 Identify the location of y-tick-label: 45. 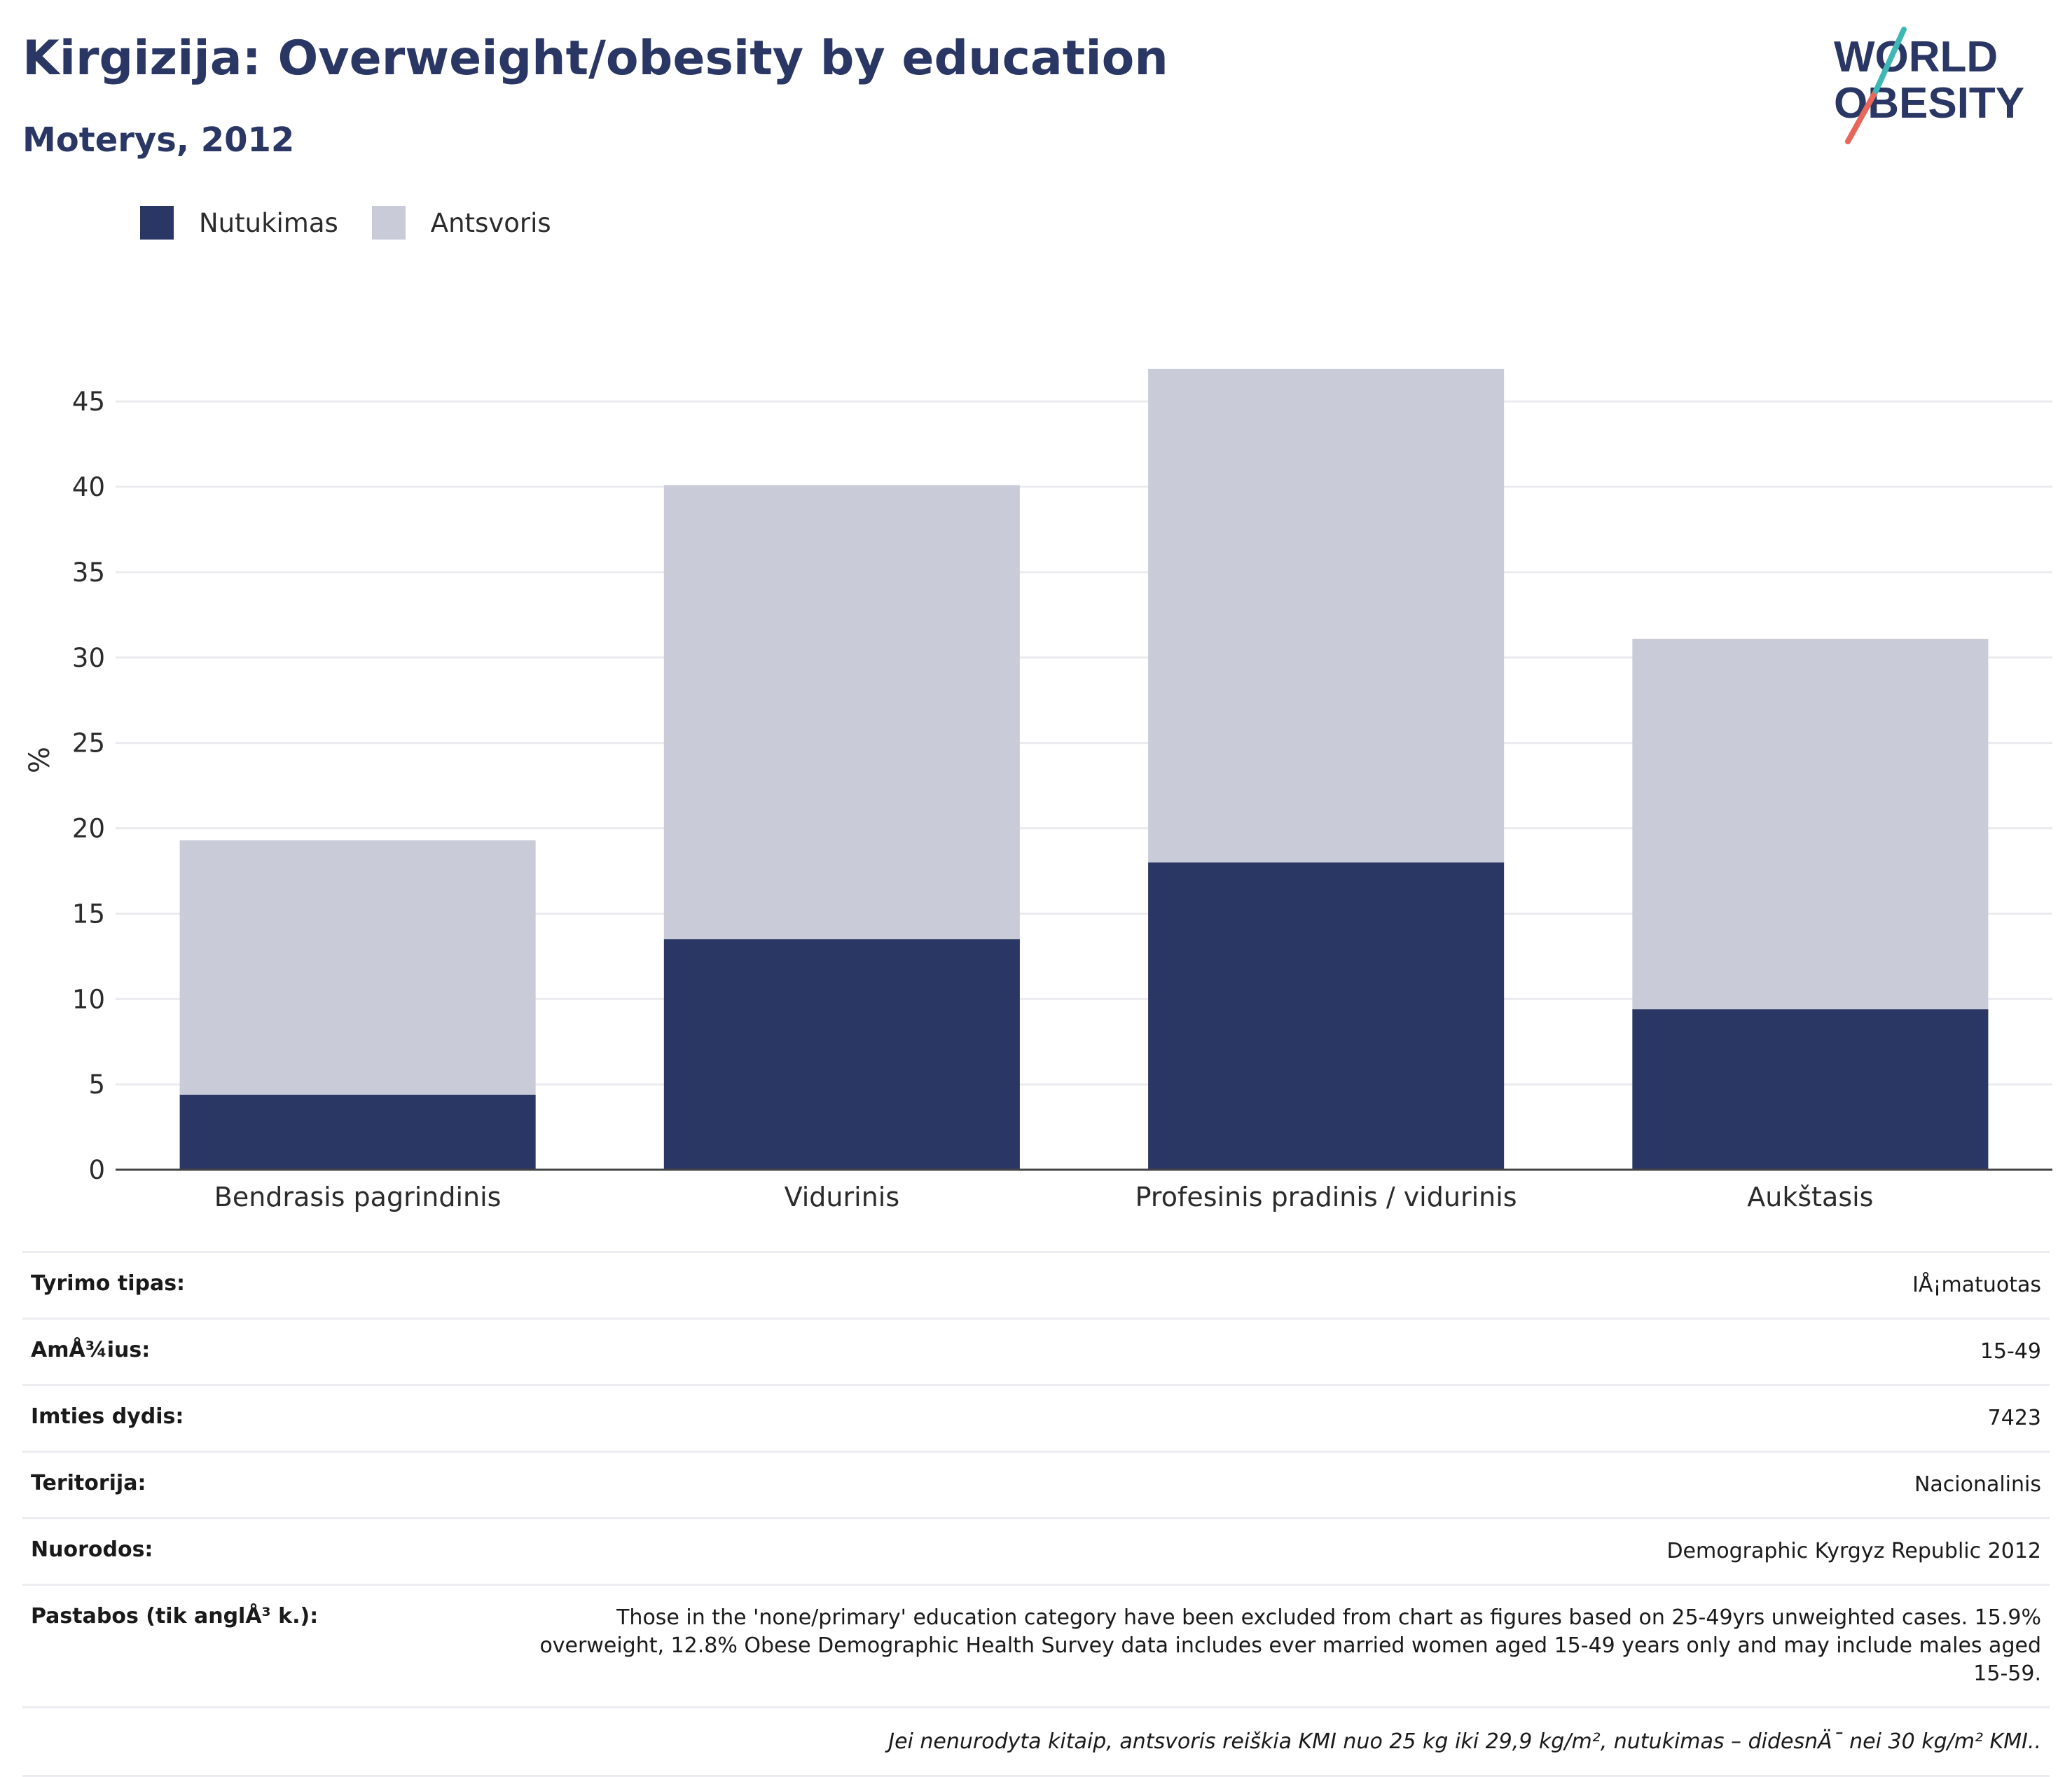
(89, 402).